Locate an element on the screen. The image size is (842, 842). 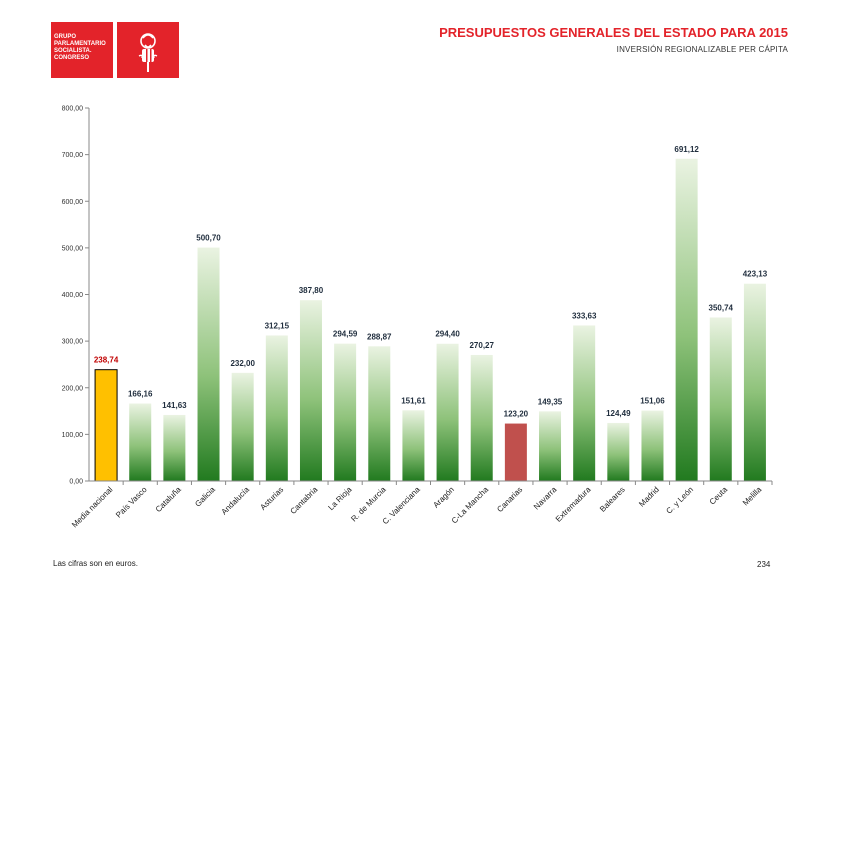
data-label: 387,80 is located at coordinates (311, 290).